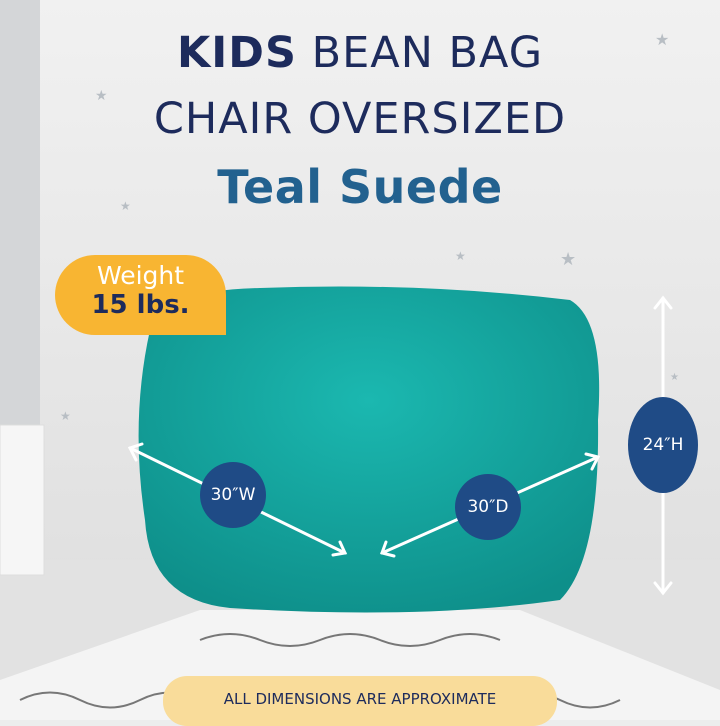  What do you see at coordinates (360, 119) in the screenshot?
I see `title-line-2: CHAIR OVERSIZED` at bounding box center [360, 119].